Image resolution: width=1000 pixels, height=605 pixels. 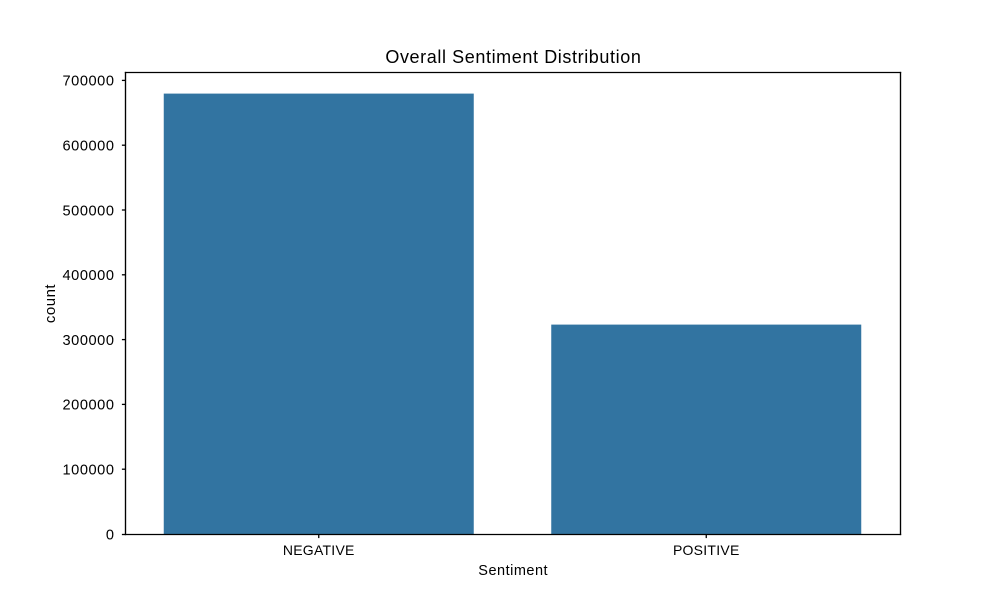 I want to click on svg-text: 300000, so click(x=89, y=341).